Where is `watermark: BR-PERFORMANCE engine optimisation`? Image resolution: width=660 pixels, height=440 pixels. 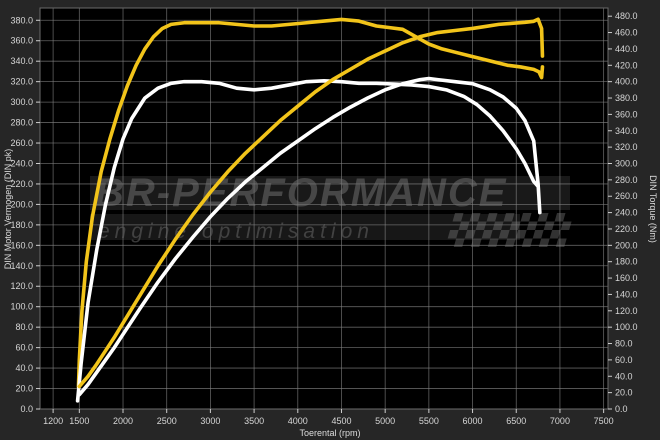 watermark: BR-PERFORMANCE engine optimisation is located at coordinates (331, 209).